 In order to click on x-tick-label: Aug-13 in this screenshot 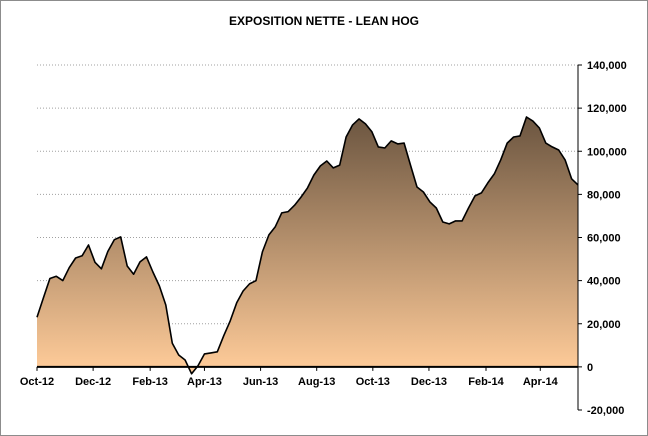, I will do `click(316, 382)`.